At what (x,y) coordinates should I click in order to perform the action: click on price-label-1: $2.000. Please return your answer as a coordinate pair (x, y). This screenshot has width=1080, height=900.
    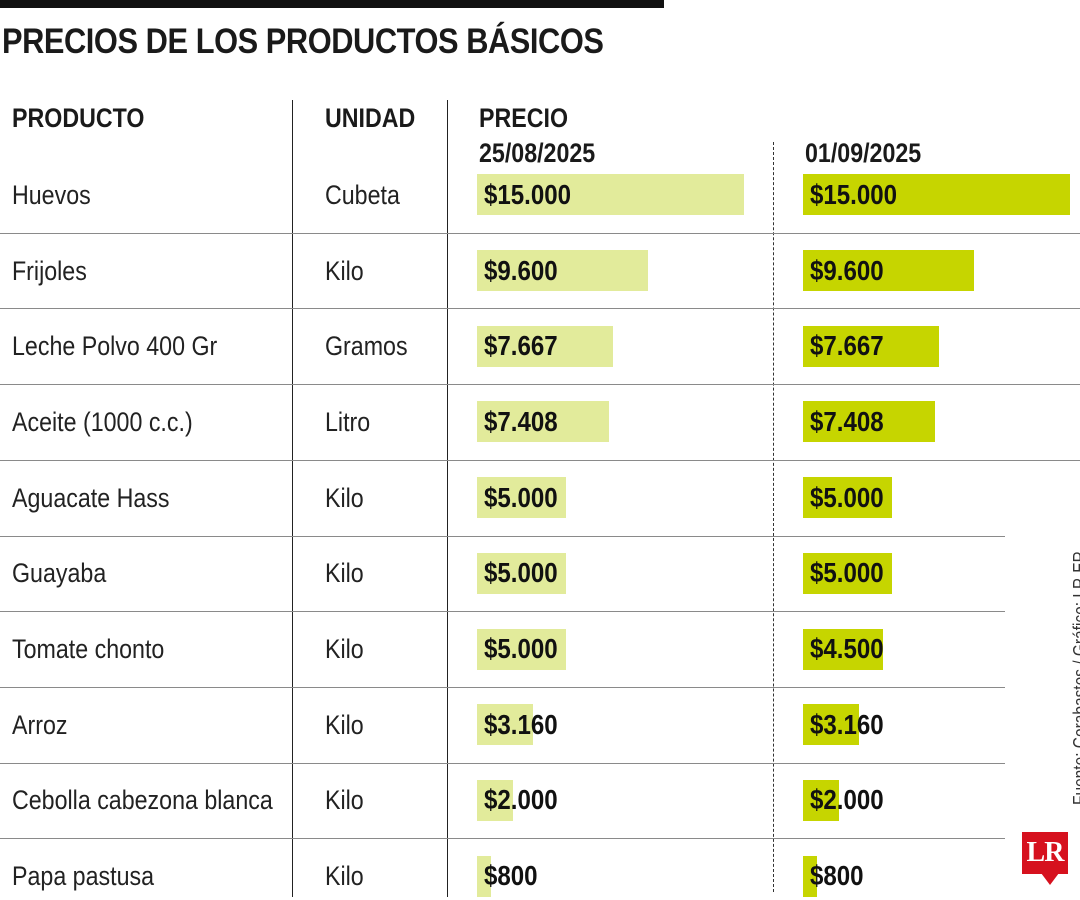
    Looking at the image, I should click on (521, 800).